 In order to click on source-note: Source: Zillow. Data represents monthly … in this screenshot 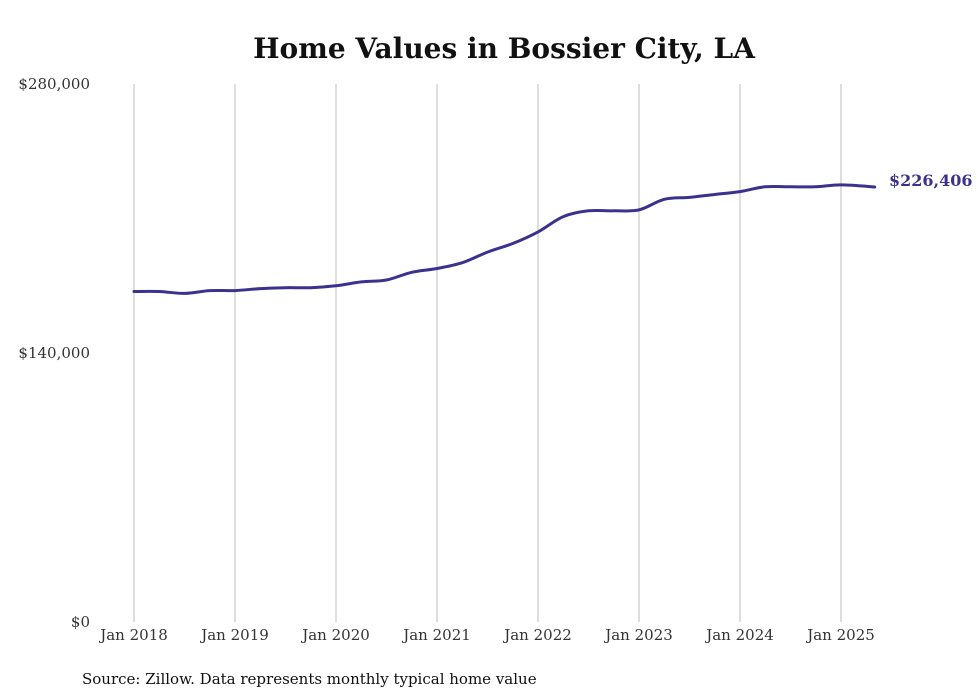, I will do `click(309, 679)`.